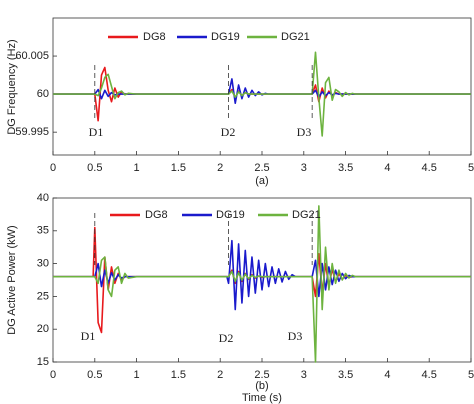 This screenshot has height=404, width=474. Describe the element at coordinates (43, 198) in the screenshot. I see `y-tick-label: 40` at that location.